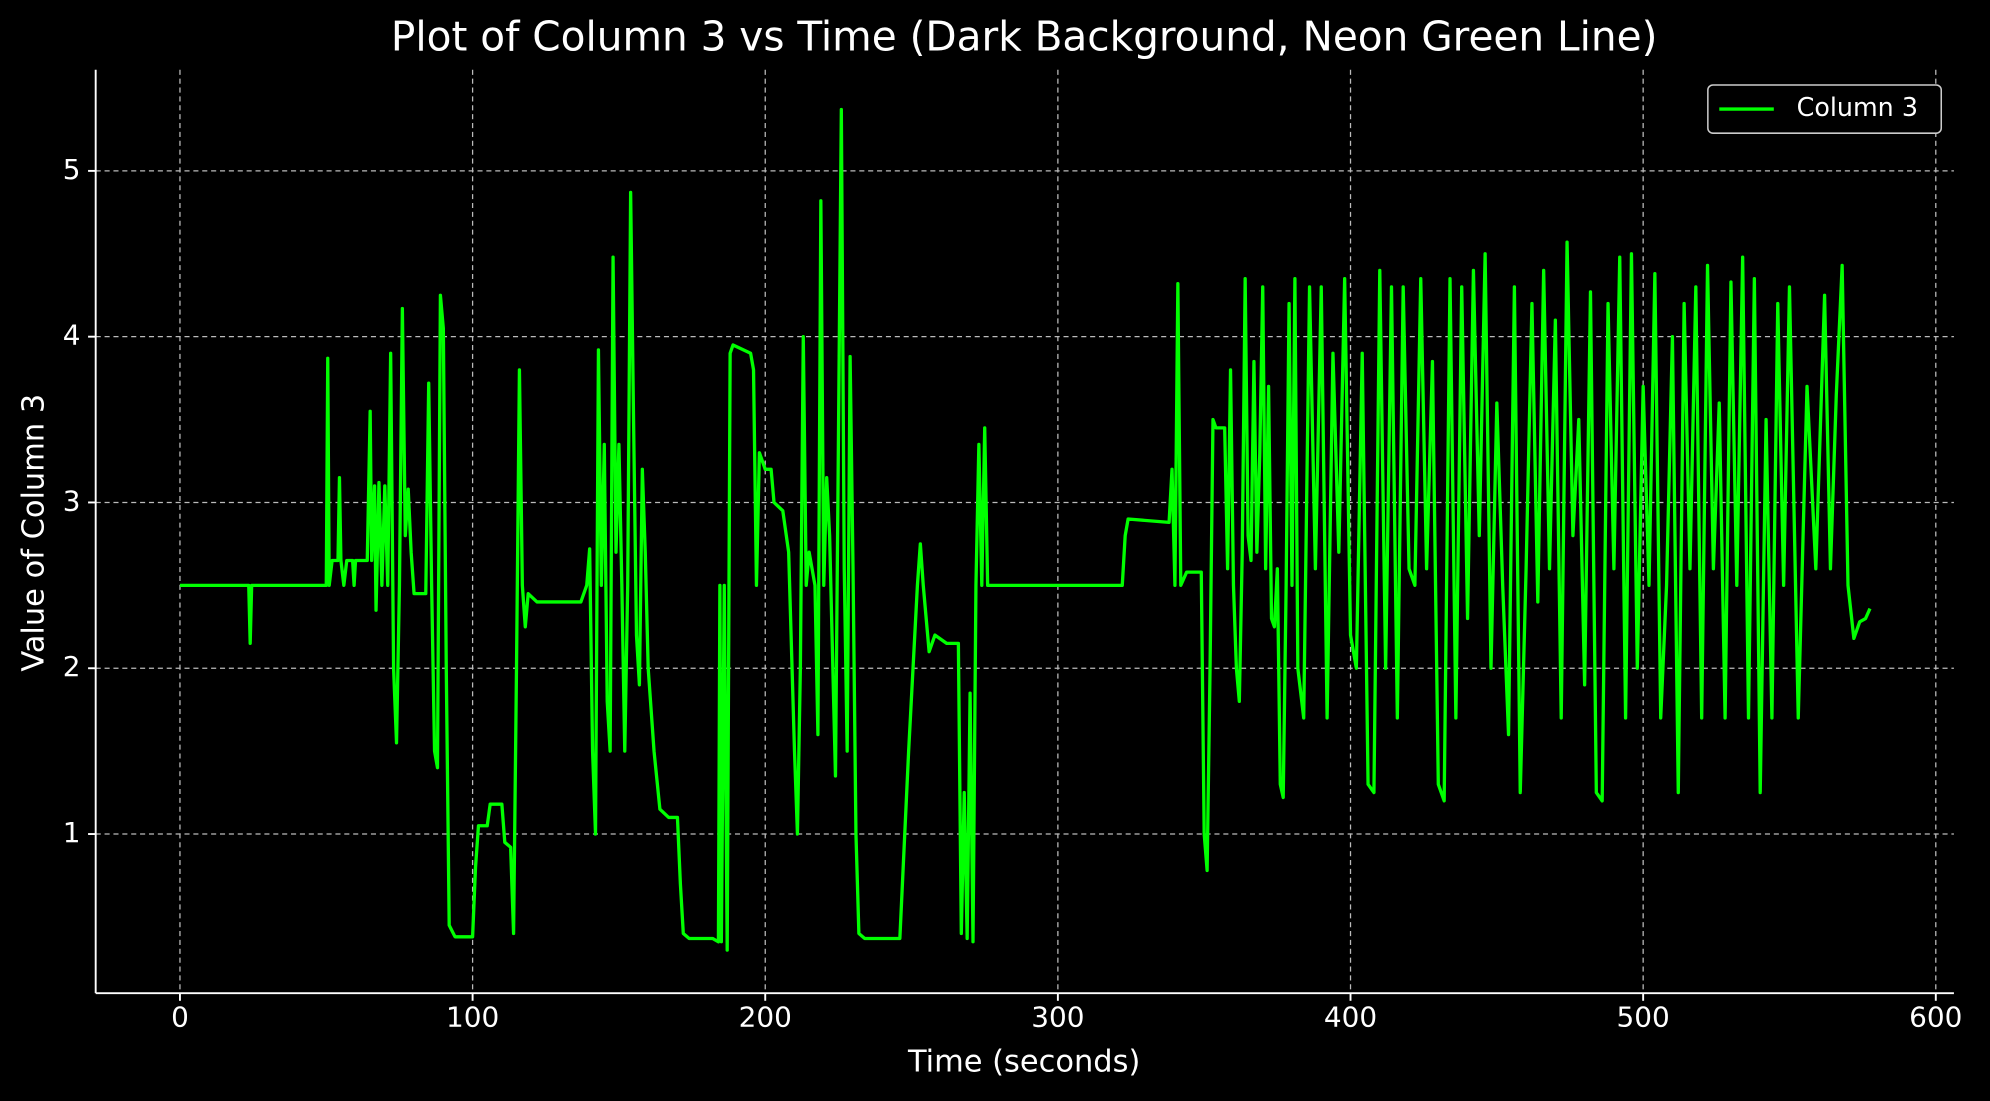 Image resolution: width=1990 pixels, height=1101 pixels. I want to click on y-tick-label: 5, so click(72, 169).